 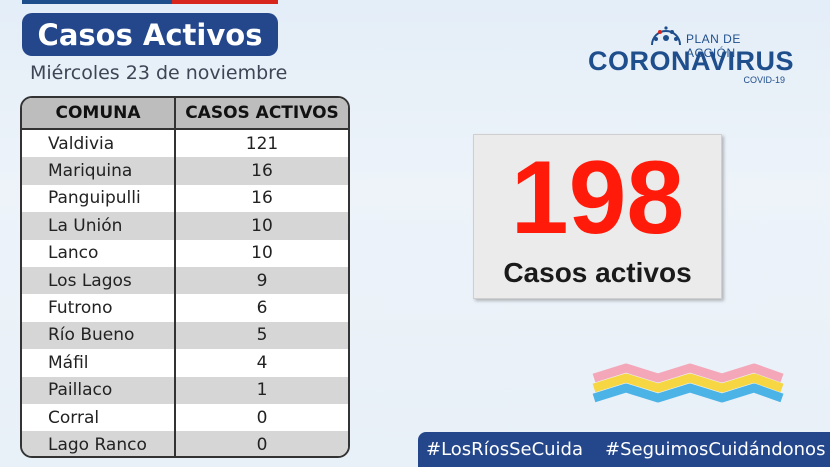 What do you see at coordinates (99, 171) in the screenshot?
I see `comuna-cell: Mariquina` at bounding box center [99, 171].